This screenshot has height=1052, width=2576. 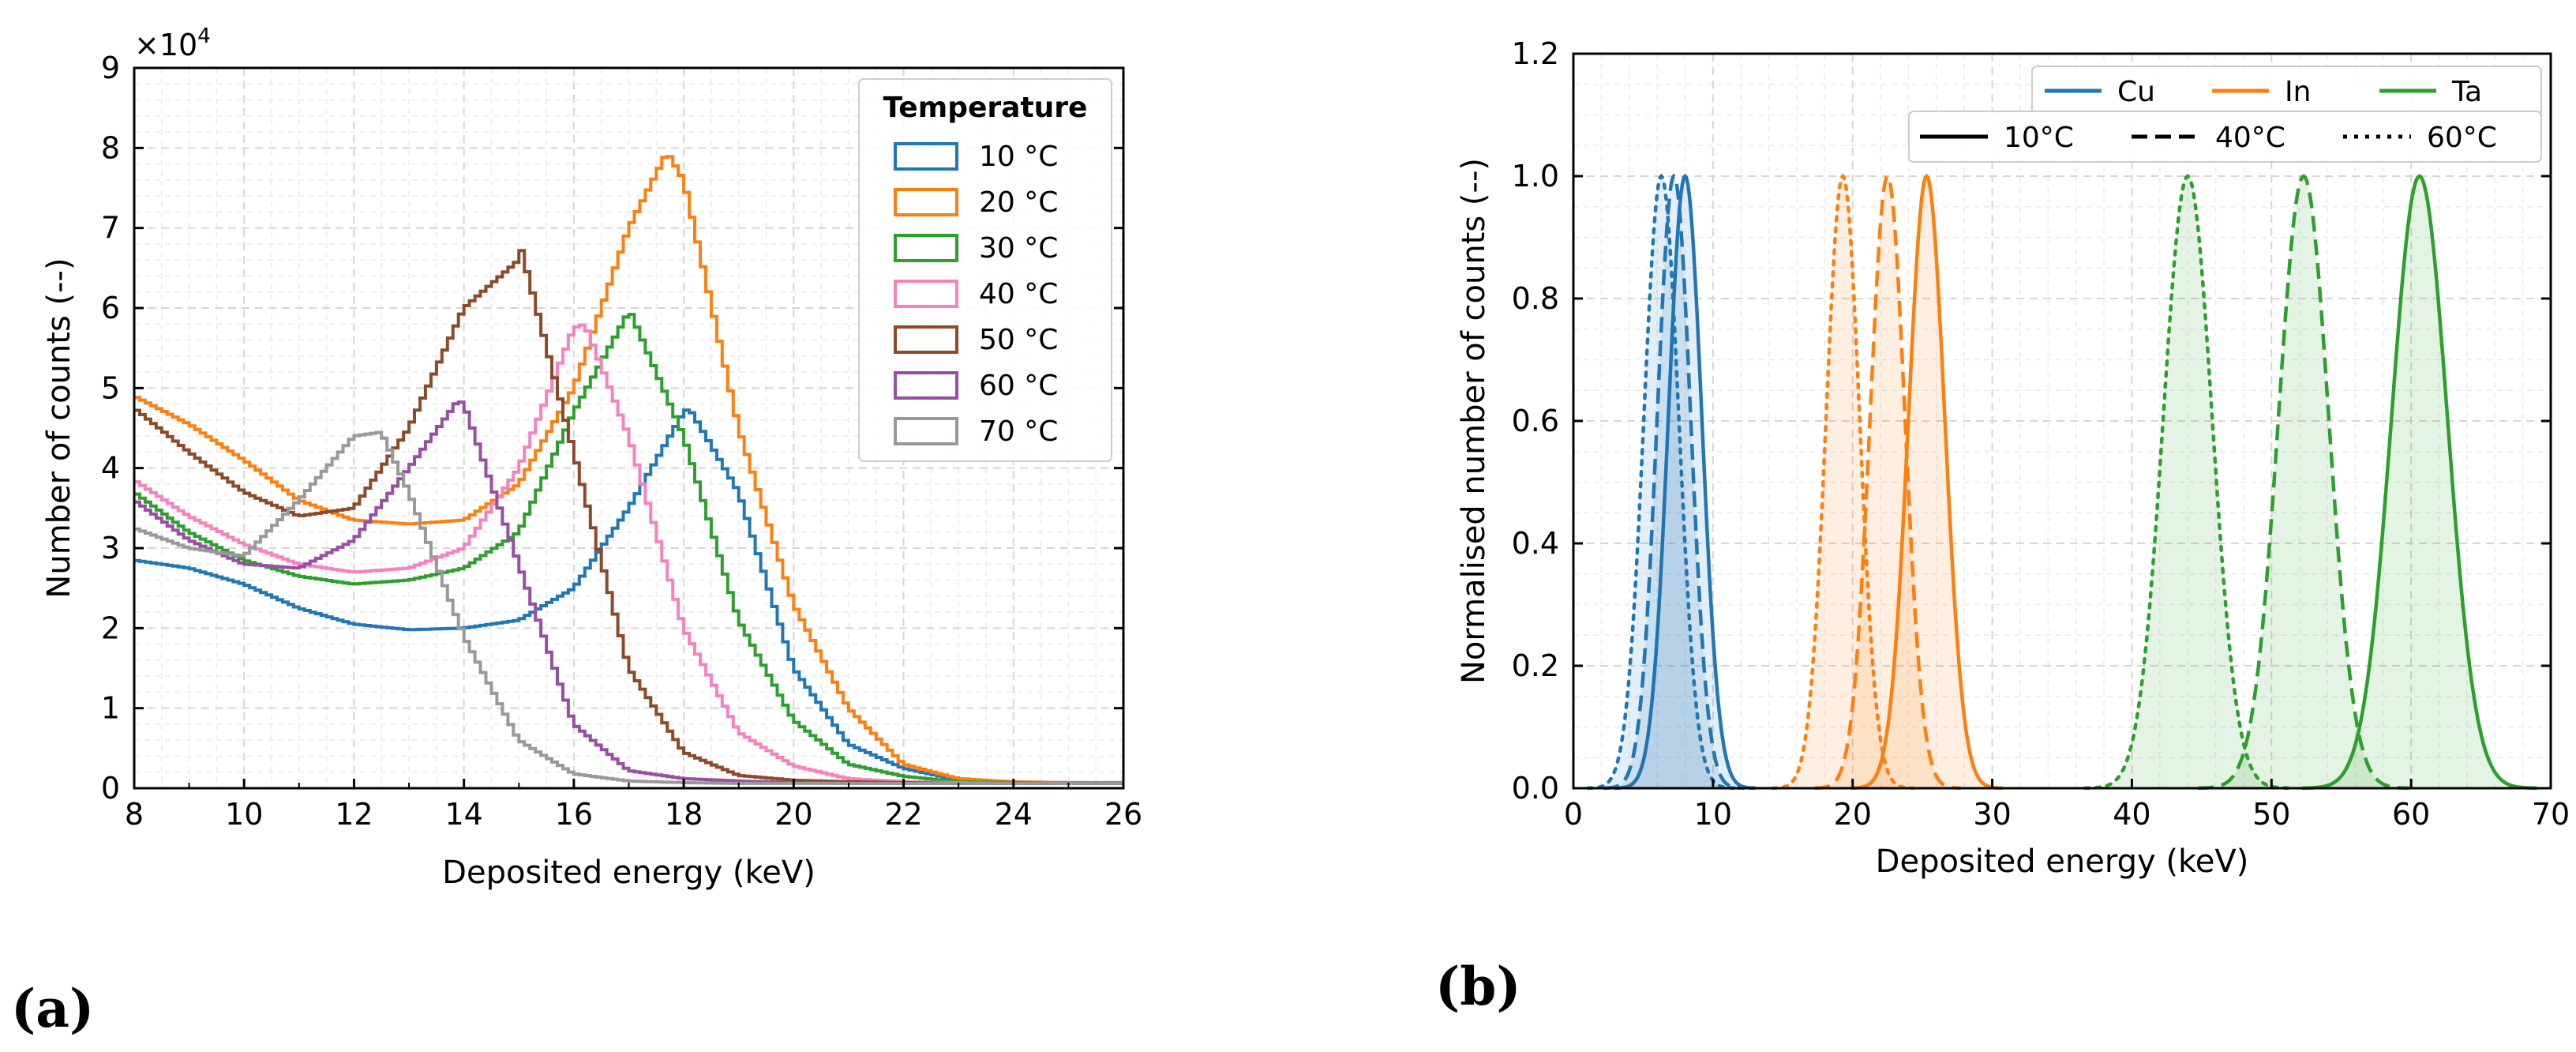 What do you see at coordinates (793, 814) in the screenshot?
I see `panel-a-x-tick-label: 20` at bounding box center [793, 814].